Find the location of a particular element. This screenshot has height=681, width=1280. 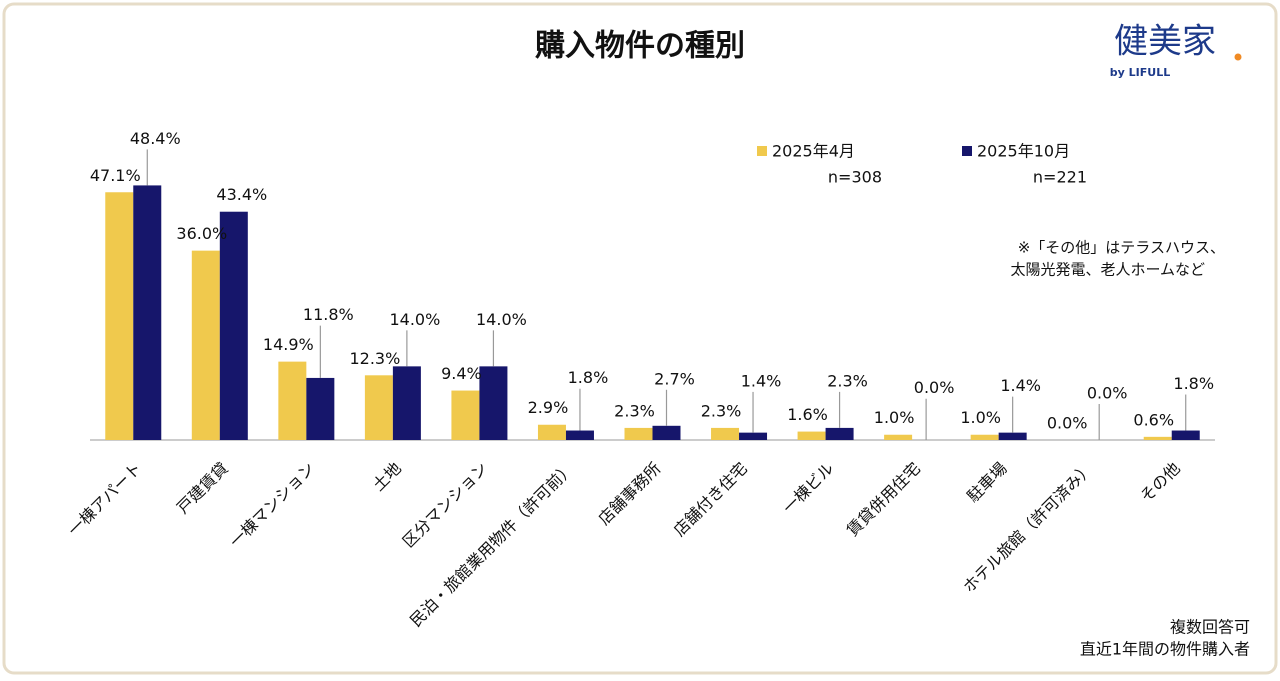

x-tick-label: 区分マンション is located at coordinates (445, 505).